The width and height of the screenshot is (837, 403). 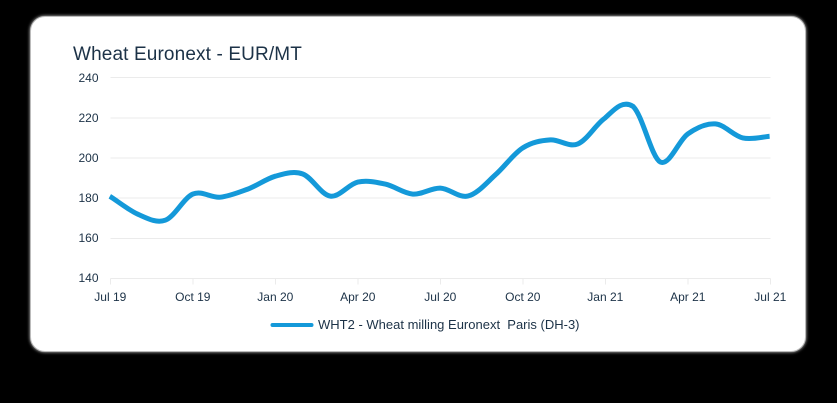 What do you see at coordinates (523, 297) in the screenshot?
I see `svg-text: Oct 20` at bounding box center [523, 297].